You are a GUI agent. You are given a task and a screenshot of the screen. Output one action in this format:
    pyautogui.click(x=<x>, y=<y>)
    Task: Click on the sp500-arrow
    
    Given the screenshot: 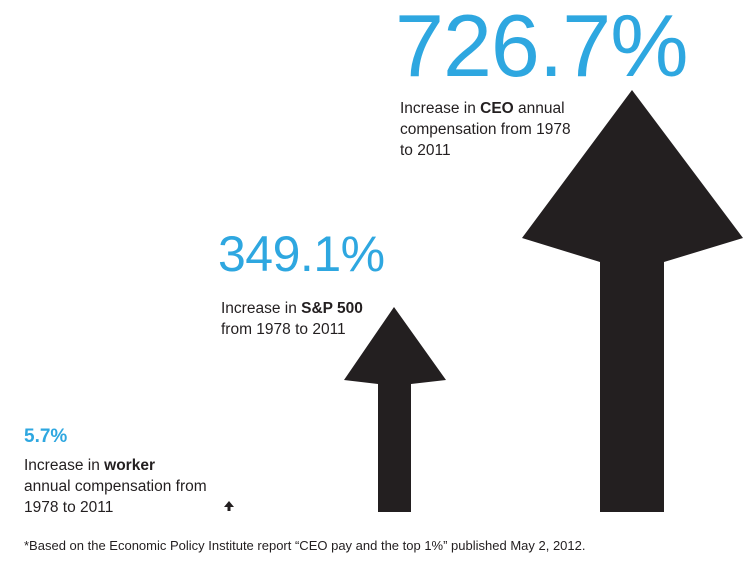 What is the action you would take?
    pyautogui.click(x=395, y=409)
    